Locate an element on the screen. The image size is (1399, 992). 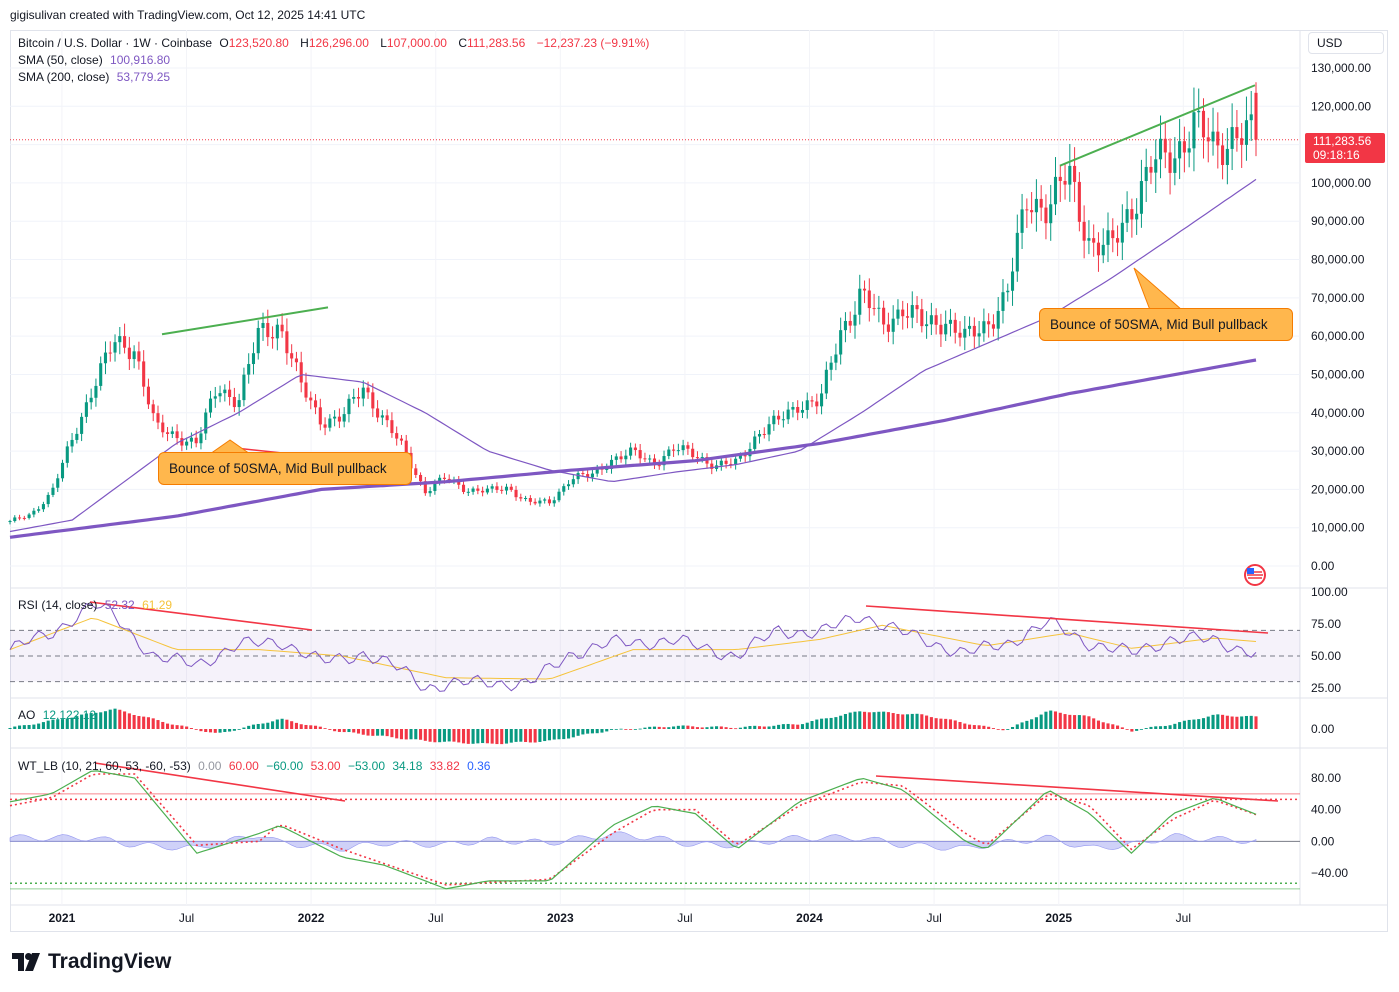
price-tick-label: 20,000.00 is located at coordinates (1338, 489).